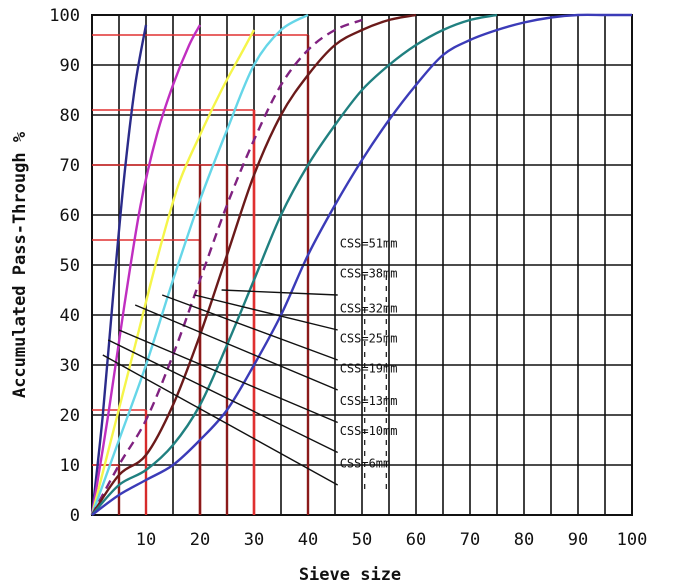  Describe the element at coordinates (70, 266) in the screenshot. I see `y-tick-label: 50` at that location.